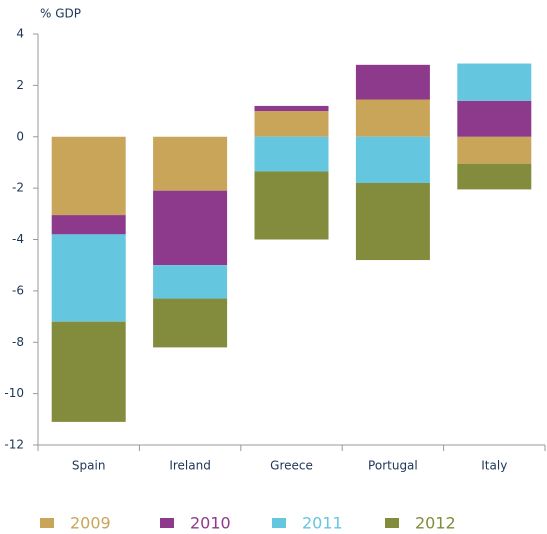  I want to click on x-tick-label: Spain, so click(89, 466).